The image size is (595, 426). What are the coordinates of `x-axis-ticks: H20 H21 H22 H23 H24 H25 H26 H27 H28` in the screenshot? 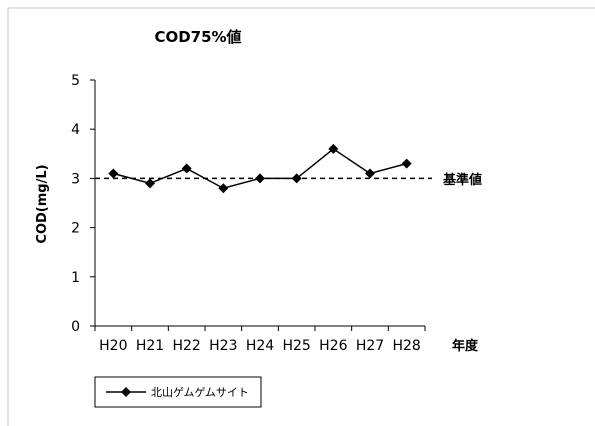 It's located at (260, 340).